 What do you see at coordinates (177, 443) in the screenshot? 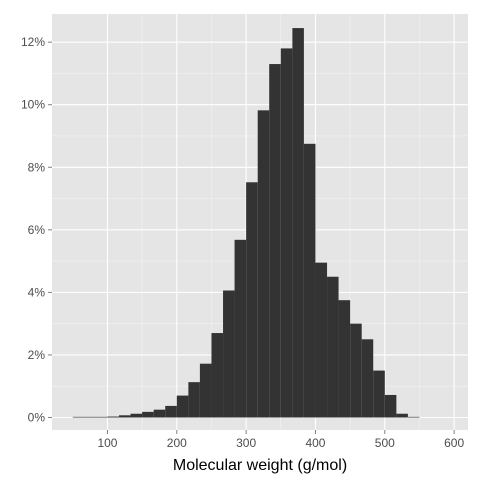
I see `x-tick-label: 200` at bounding box center [177, 443].